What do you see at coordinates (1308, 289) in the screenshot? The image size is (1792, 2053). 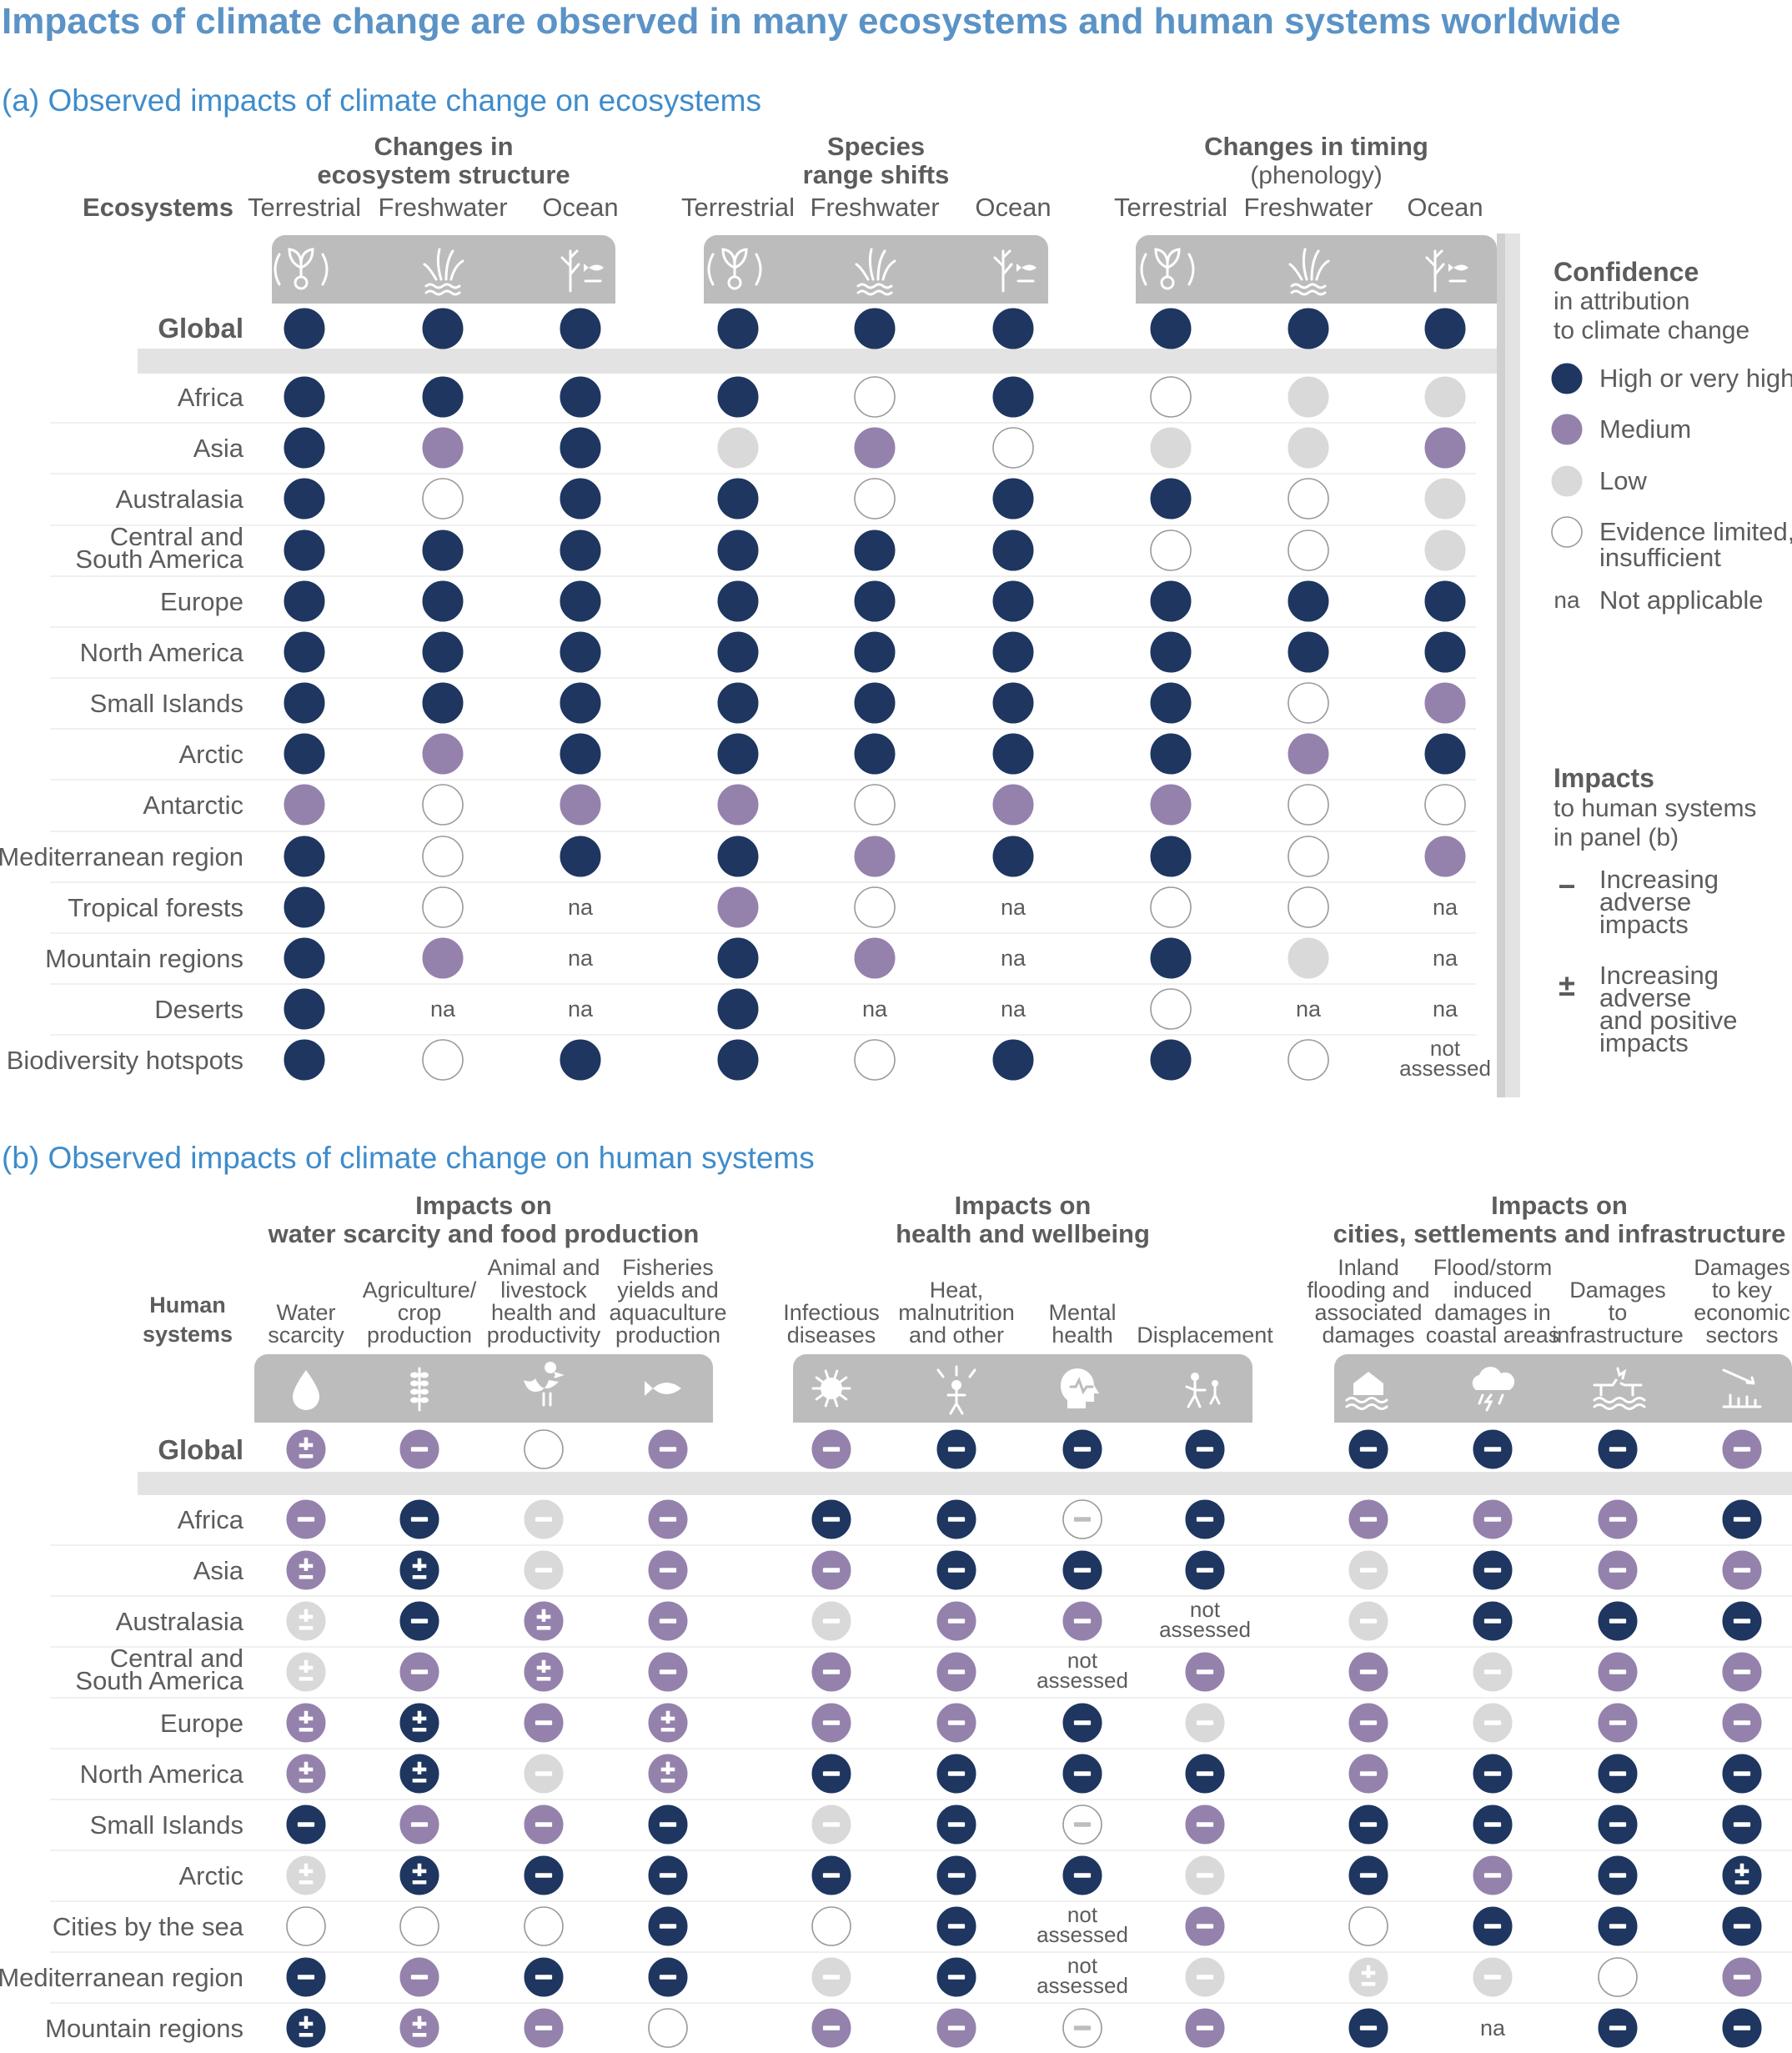 I see `water-waves` at bounding box center [1308, 289].